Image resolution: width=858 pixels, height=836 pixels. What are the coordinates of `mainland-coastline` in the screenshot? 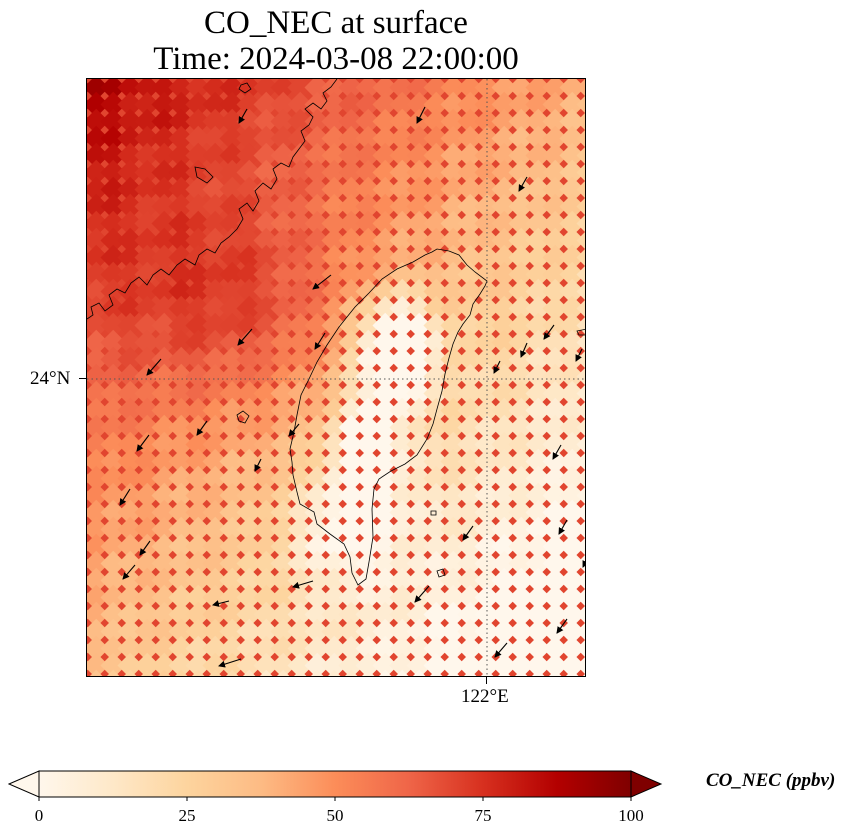 It's located at (212, 199).